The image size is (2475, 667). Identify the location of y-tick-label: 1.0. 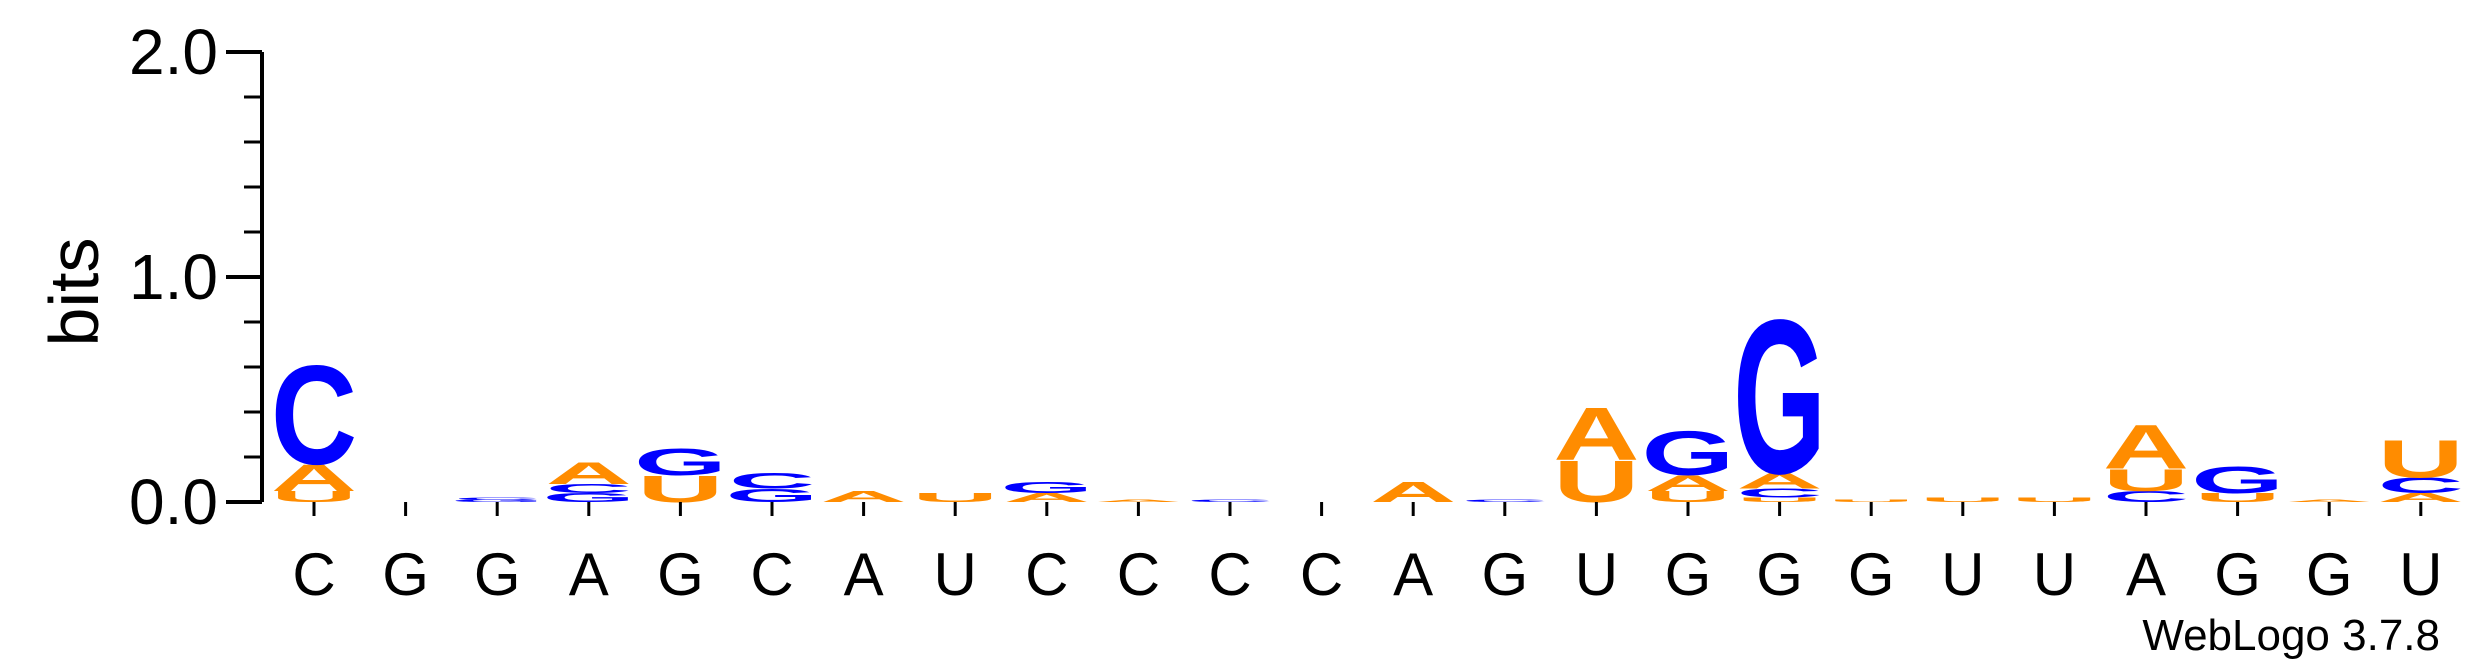
(173, 277).